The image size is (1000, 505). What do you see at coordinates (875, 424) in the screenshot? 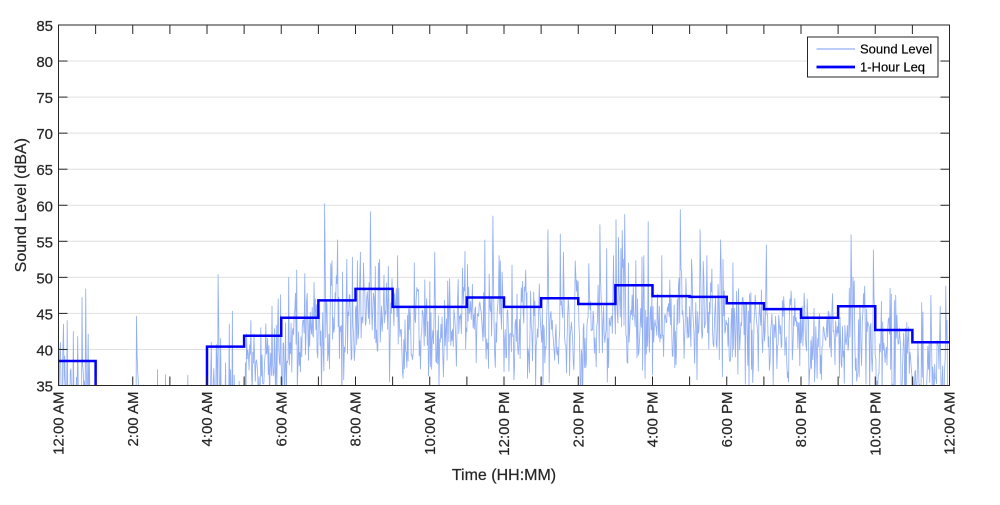
I see `svg-text: 10:00 PM` at bounding box center [875, 424].